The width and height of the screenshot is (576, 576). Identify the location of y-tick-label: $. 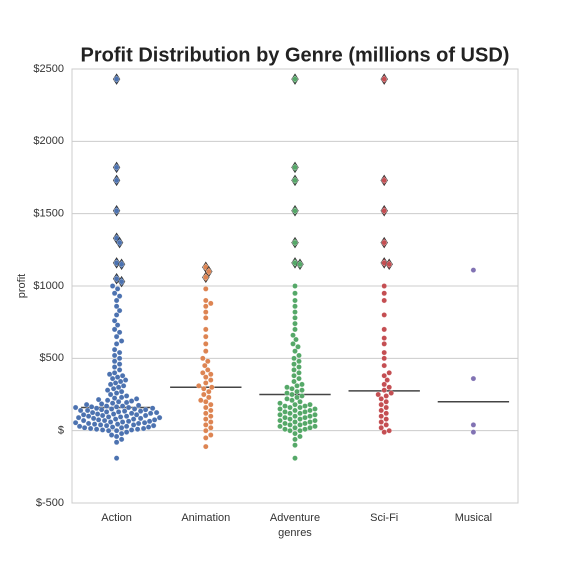
(61, 431).